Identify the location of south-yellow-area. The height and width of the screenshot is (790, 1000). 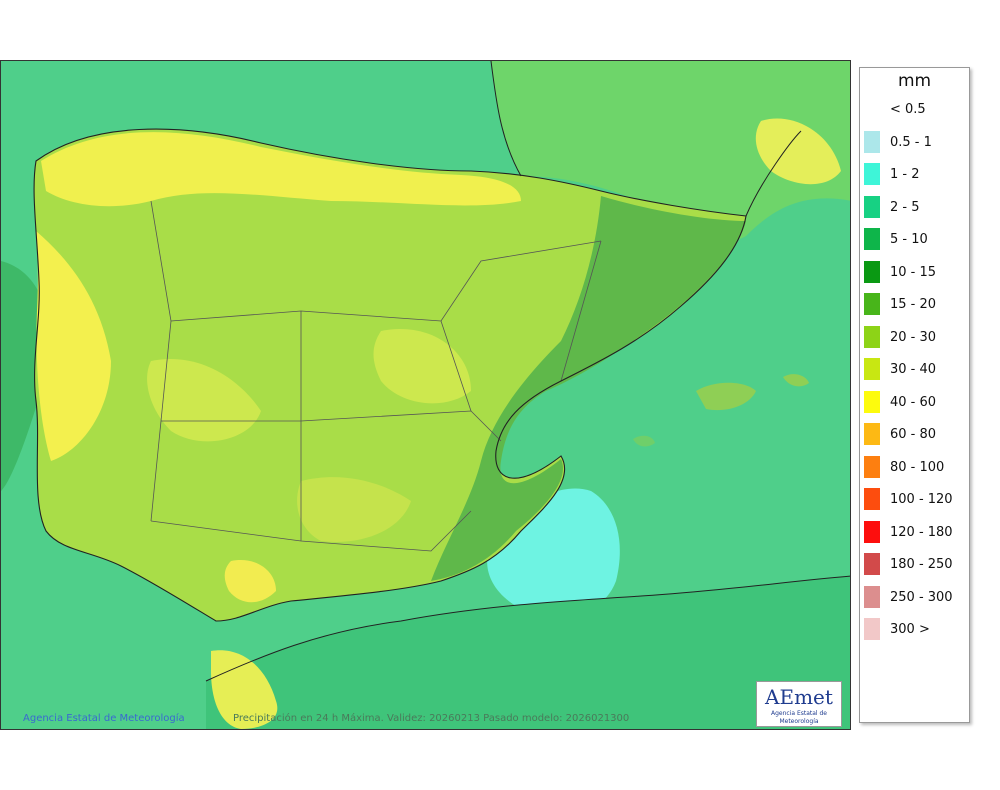
(250, 581).